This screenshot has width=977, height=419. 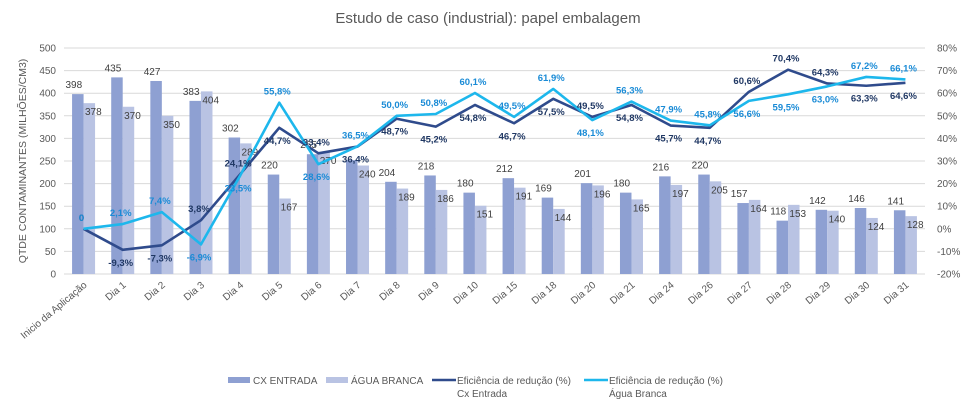 I want to click on x-tick-label: Dia 29, so click(x=819, y=293).